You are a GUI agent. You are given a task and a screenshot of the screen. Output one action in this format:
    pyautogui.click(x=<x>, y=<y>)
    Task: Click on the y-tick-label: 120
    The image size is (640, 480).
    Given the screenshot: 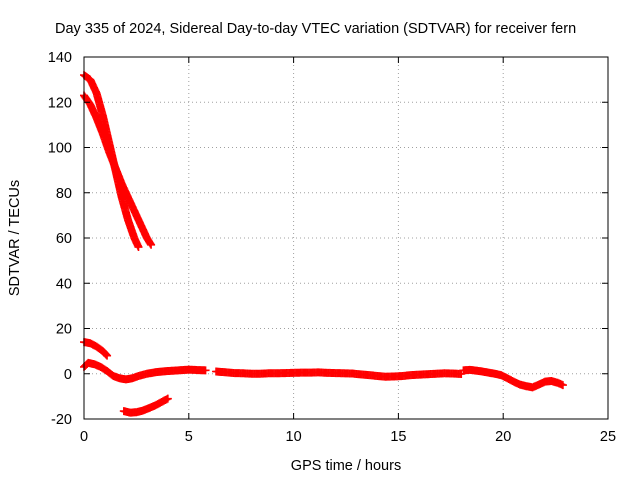 What is the action you would take?
    pyautogui.click(x=60, y=103)
    